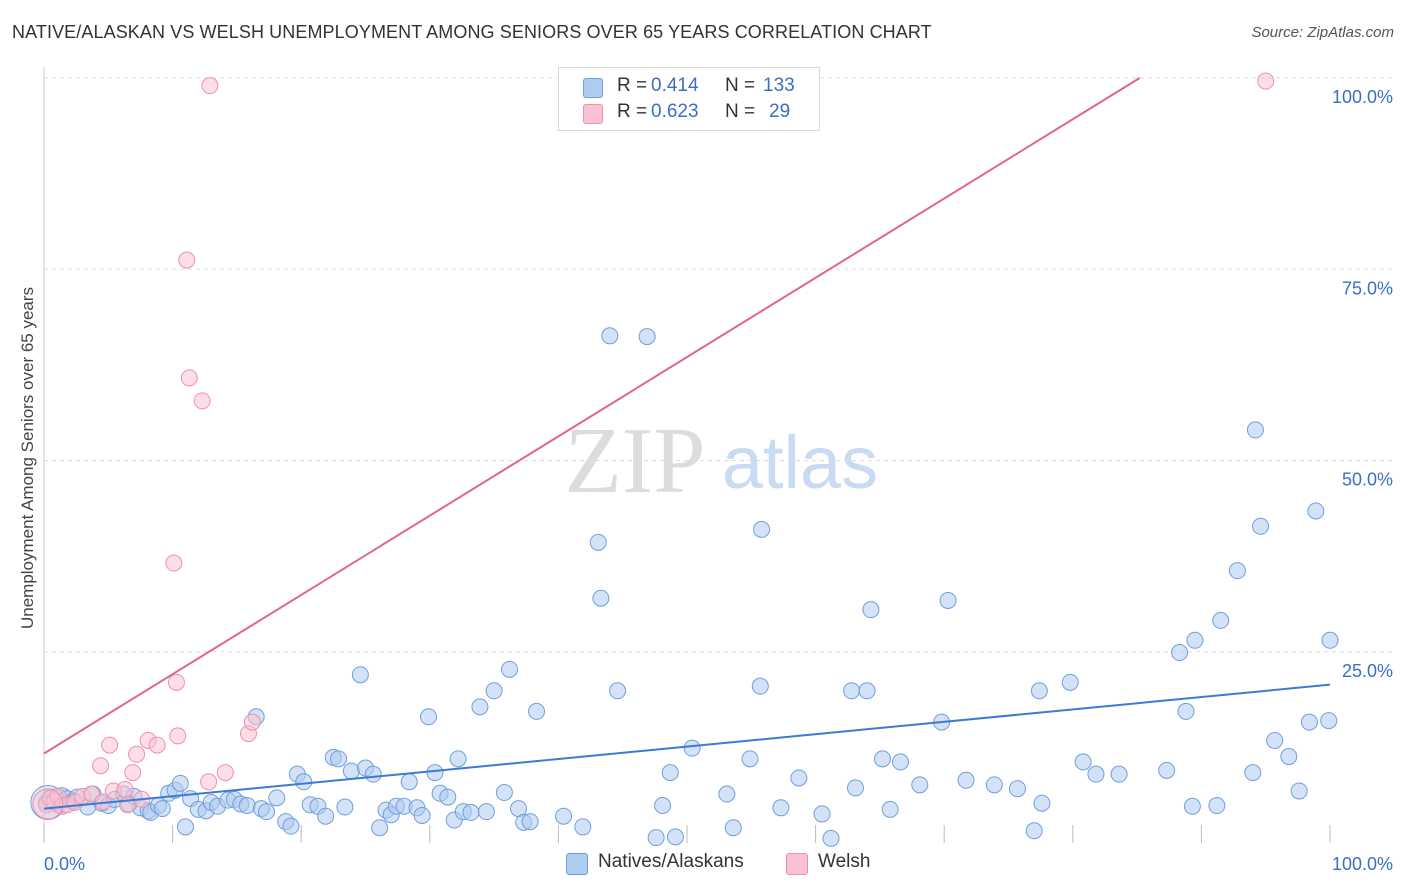 This screenshot has width=1406, height=892. I want to click on source-label: Source: ZipAtlas.com, so click(1322, 32).